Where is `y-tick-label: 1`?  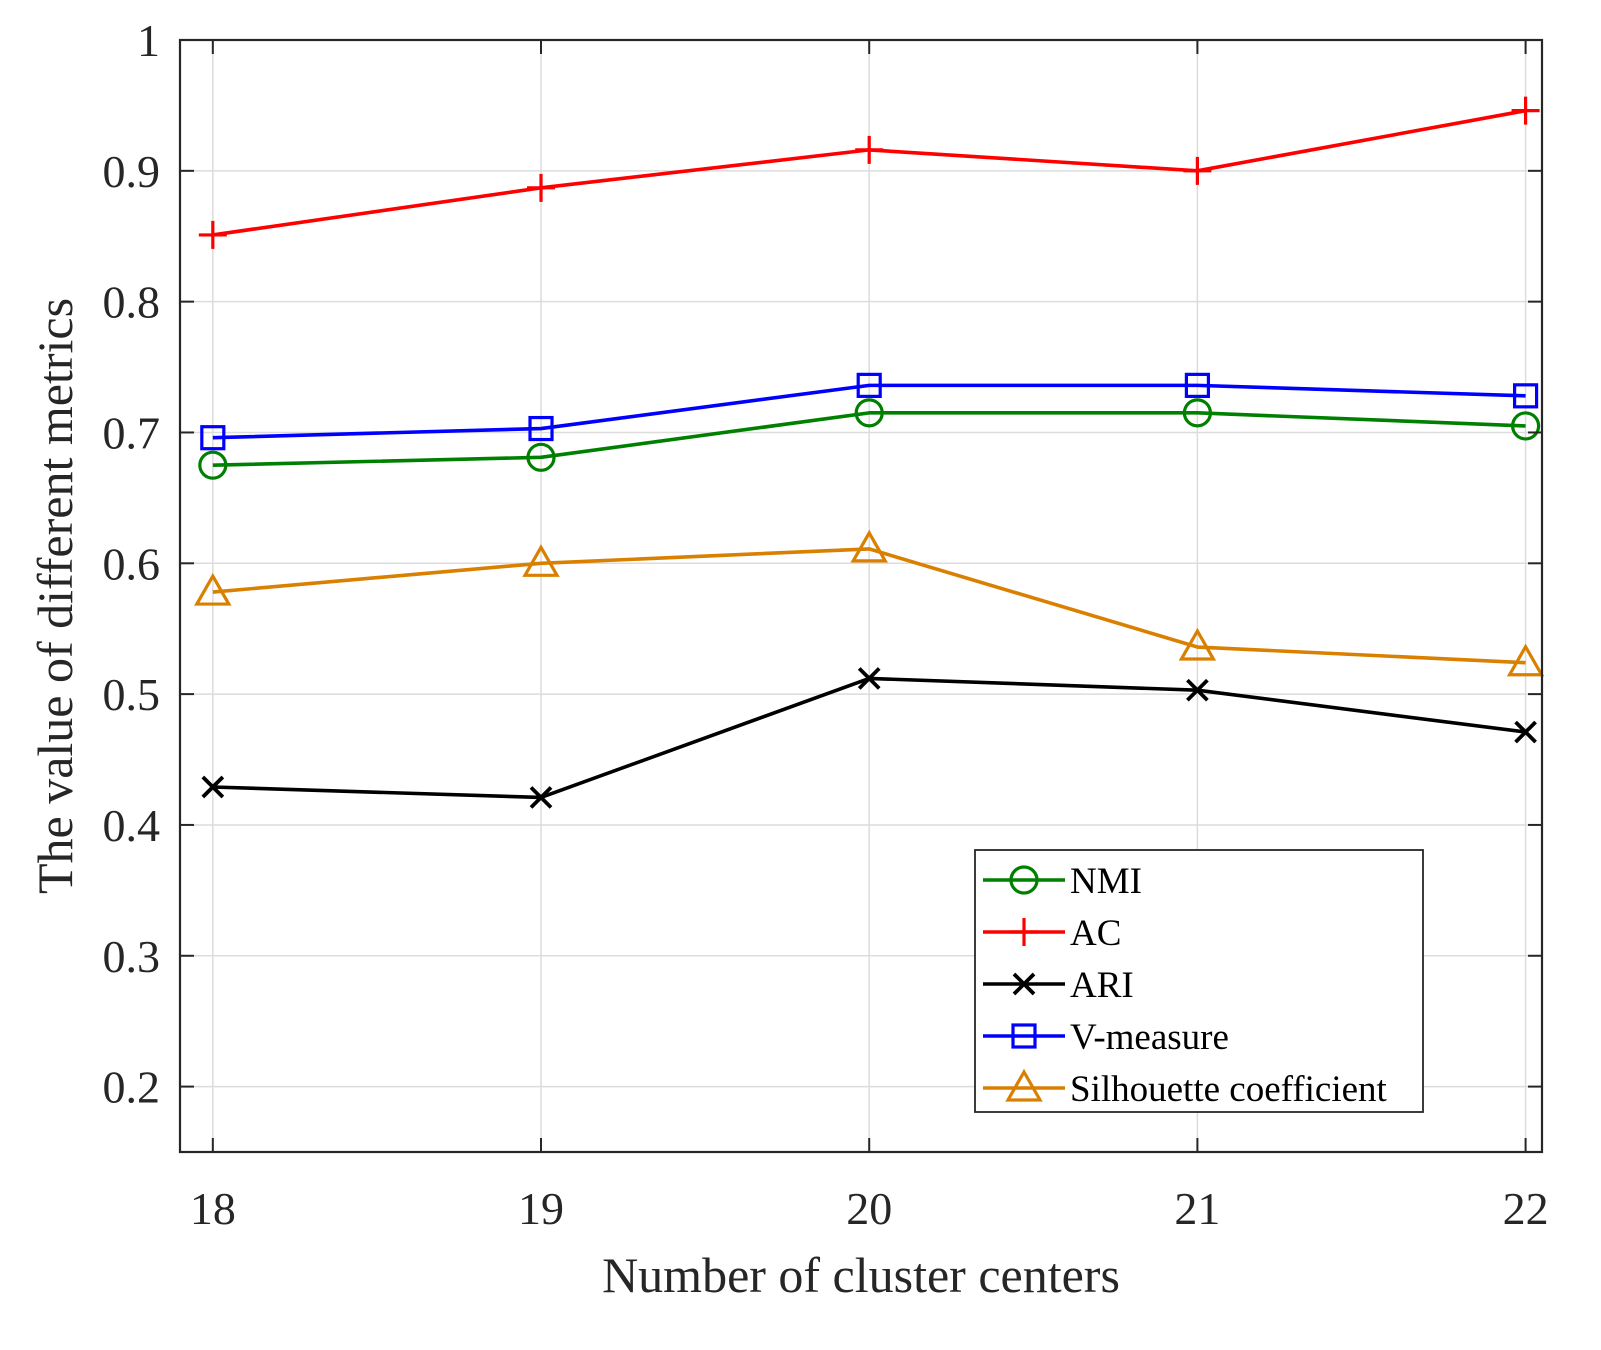 y-tick-label: 1 is located at coordinates (148, 40).